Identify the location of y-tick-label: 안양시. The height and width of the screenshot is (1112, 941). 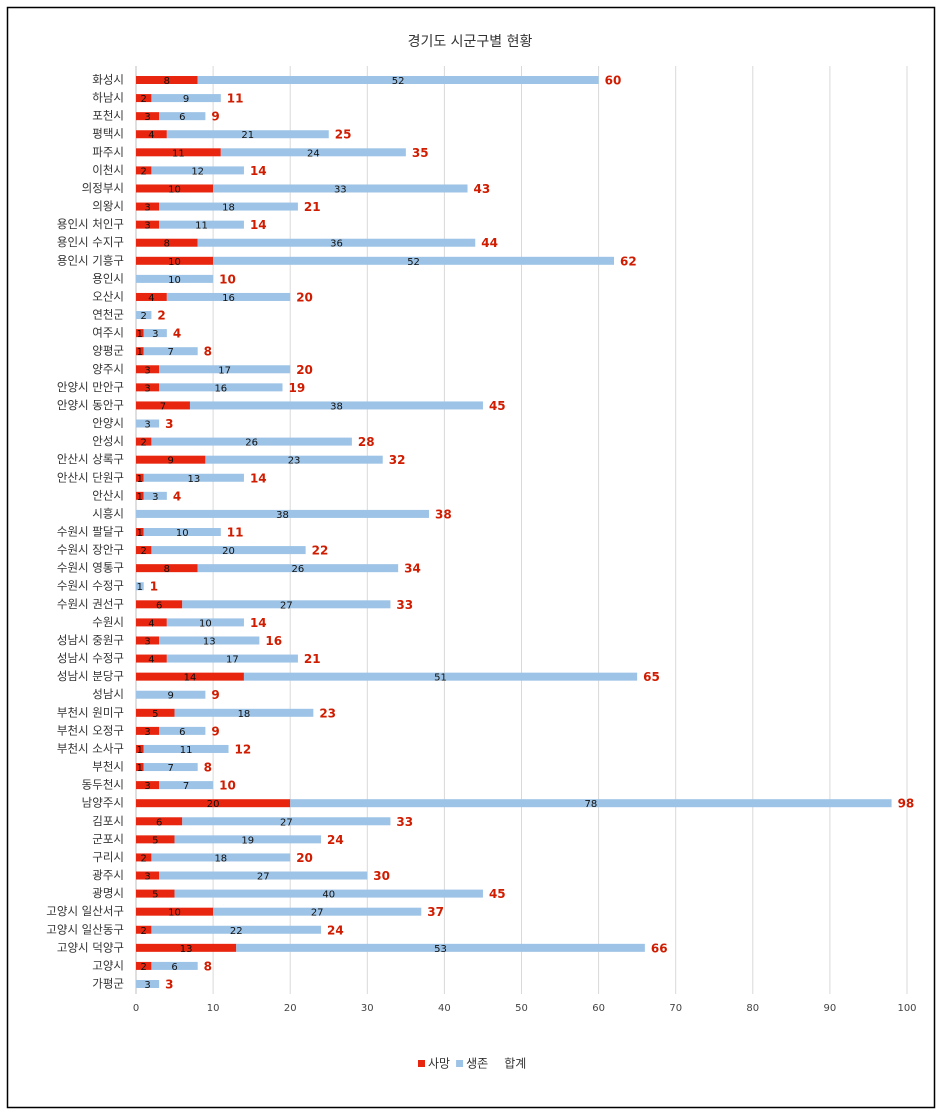
(108, 423).